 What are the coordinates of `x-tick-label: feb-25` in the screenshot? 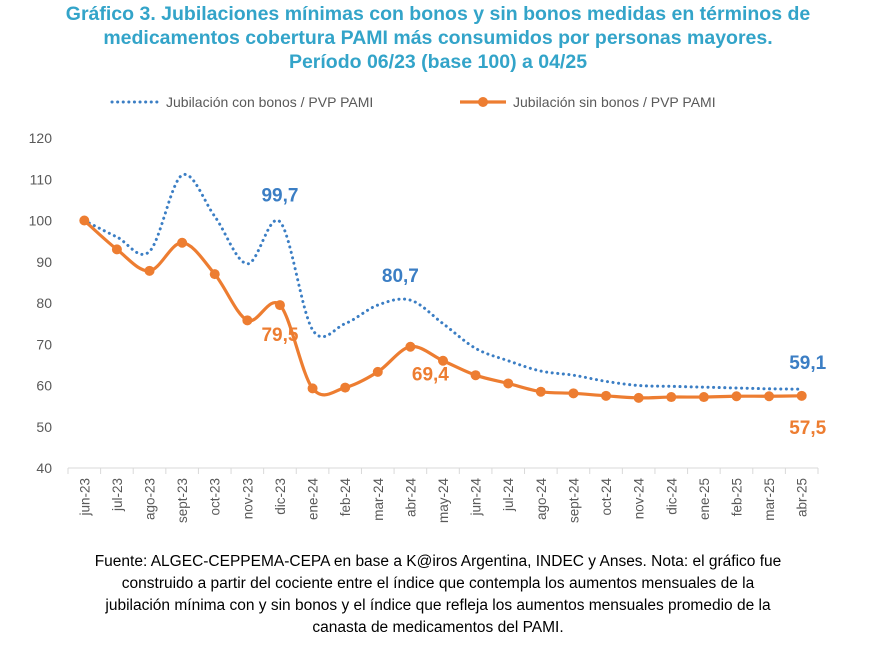 It's located at (736, 497).